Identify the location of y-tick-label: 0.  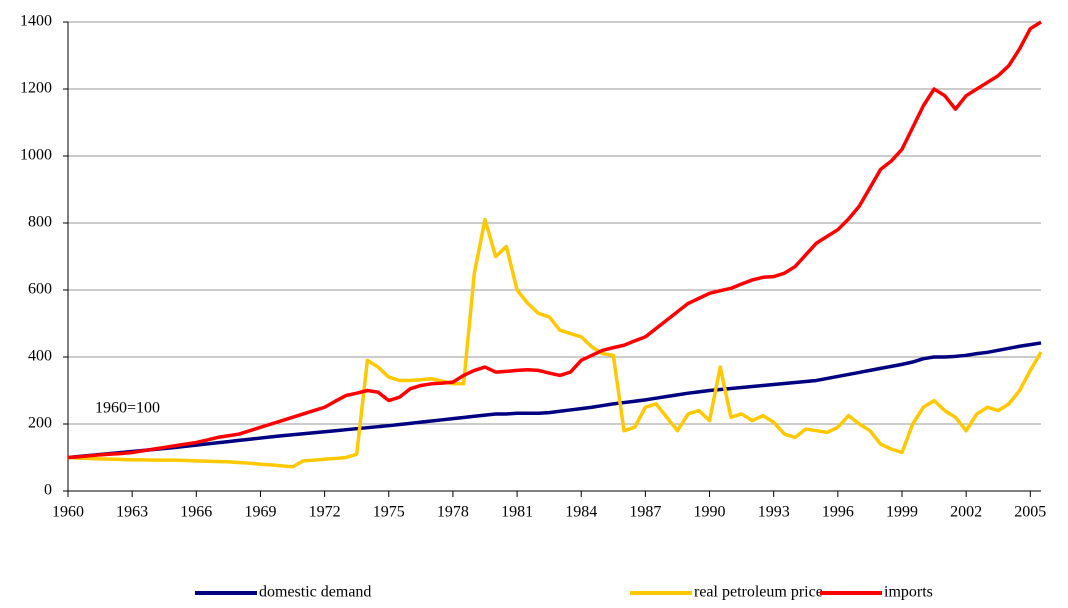
(48, 490).